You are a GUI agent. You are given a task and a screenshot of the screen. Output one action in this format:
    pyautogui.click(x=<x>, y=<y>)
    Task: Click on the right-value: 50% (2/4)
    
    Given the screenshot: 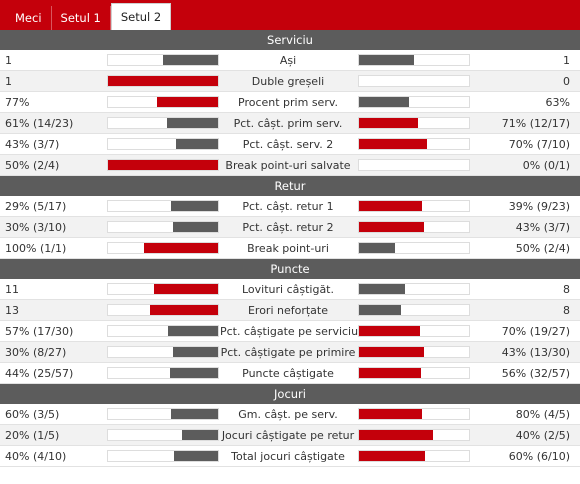 What is the action you would take?
    pyautogui.click(x=542, y=248)
    